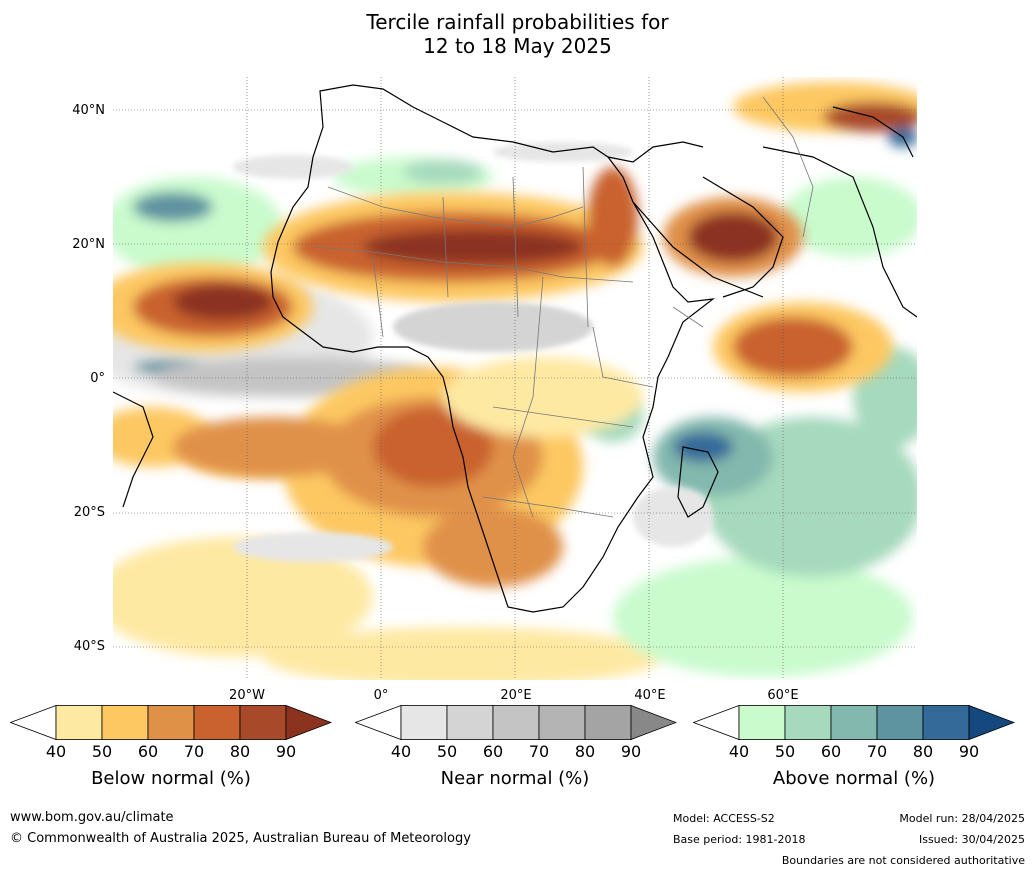 Image resolution: width=1035 pixels, height=873 pixels. What do you see at coordinates (88, 110) in the screenshot?
I see `lat-label-40n: 40°N` at bounding box center [88, 110].